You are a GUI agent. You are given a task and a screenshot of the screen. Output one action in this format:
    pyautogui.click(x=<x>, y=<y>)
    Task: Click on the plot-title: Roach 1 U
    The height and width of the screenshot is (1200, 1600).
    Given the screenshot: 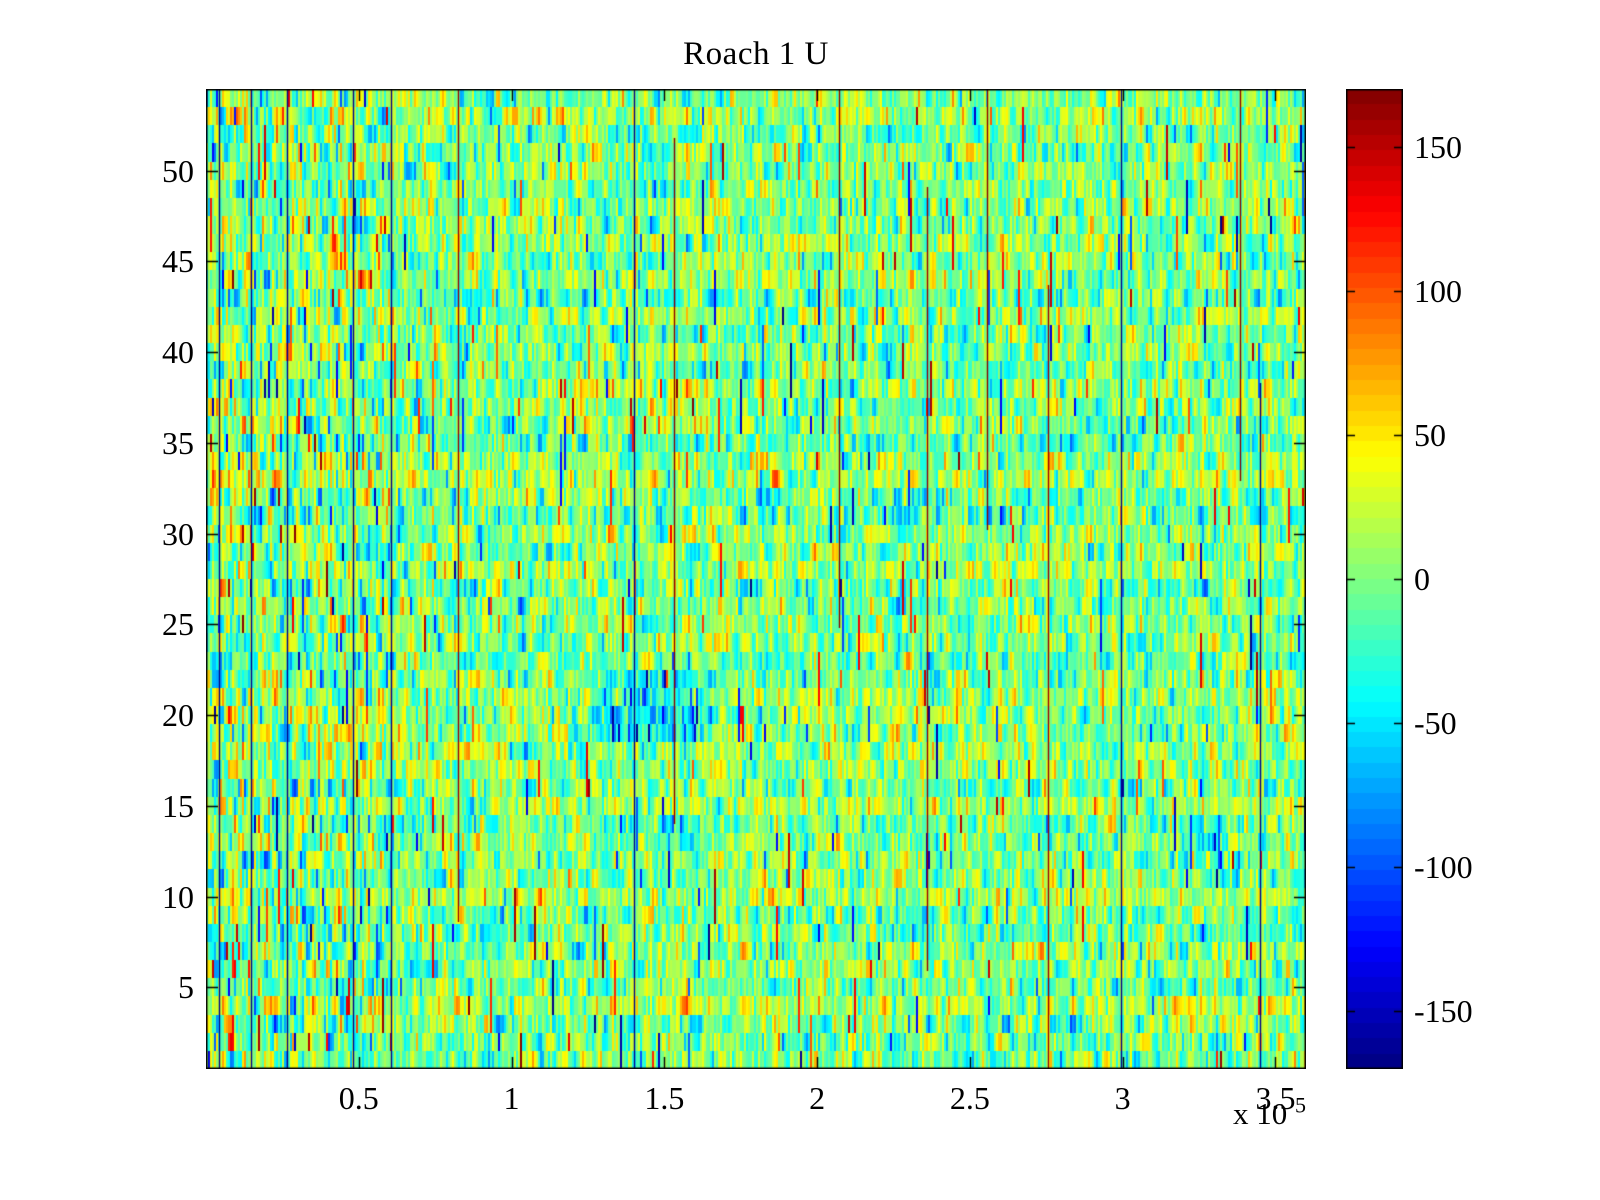 What is the action you would take?
    pyautogui.click(x=756, y=54)
    